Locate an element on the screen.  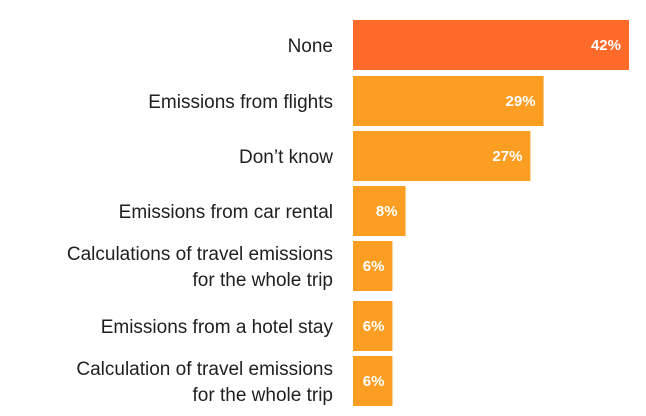
value-label-2: 27% is located at coordinates (507, 156).